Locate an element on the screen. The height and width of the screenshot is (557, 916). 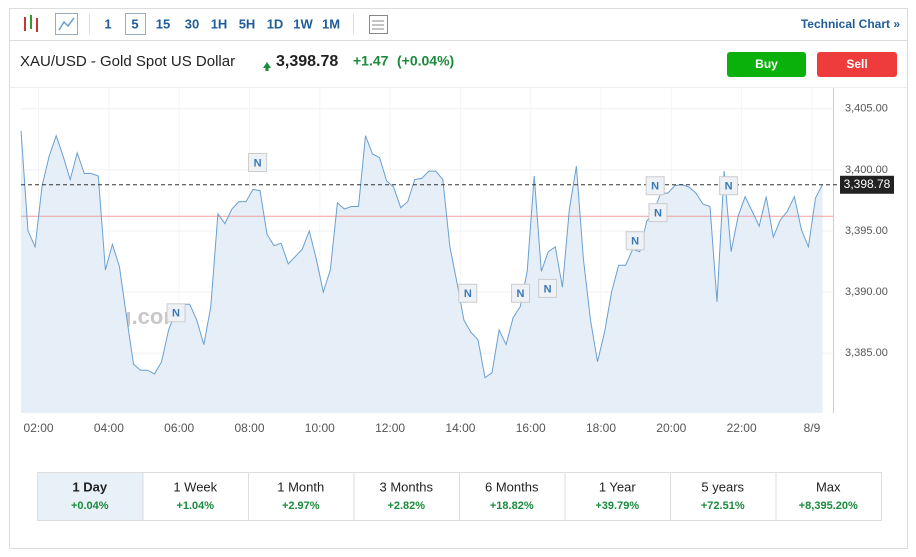
period-label: 6 Months is located at coordinates (512, 486).